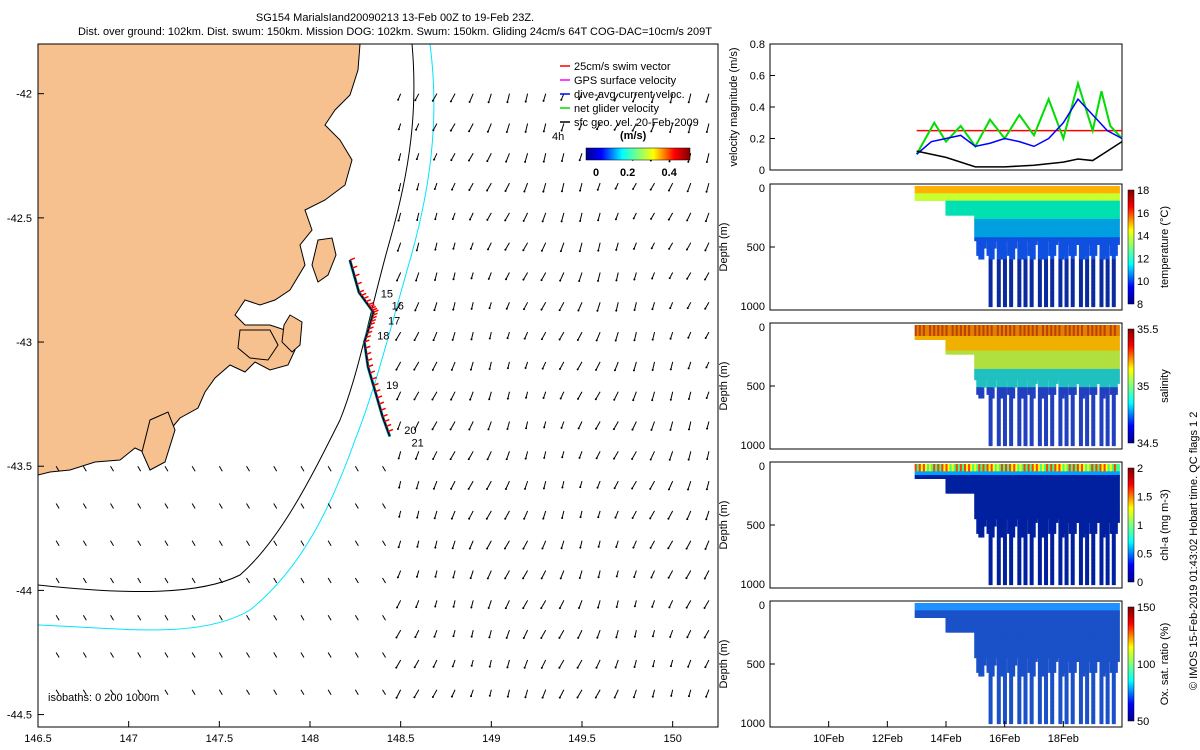 Image resolution: width=1200 pixels, height=750 pixels. I want to click on swim-vector, so click(354, 267).